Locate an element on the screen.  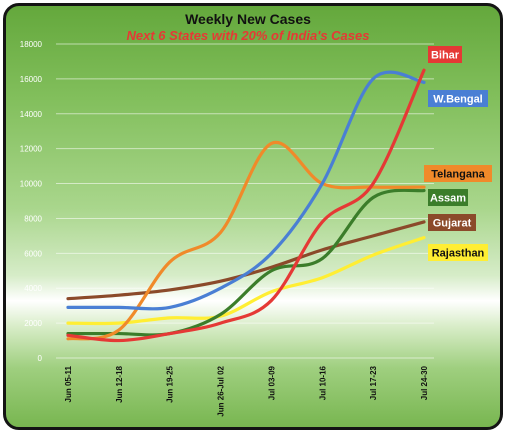
x-tick-label: Jun 12-18 is located at coordinates (119, 383).